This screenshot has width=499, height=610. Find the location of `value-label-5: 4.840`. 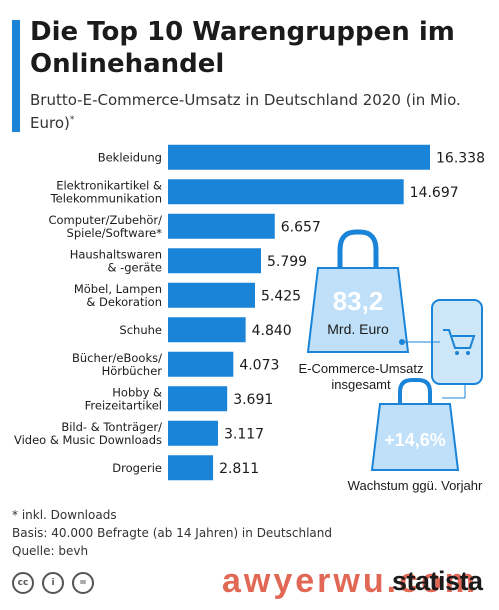

value-label-5: 4.840 is located at coordinates (272, 331).